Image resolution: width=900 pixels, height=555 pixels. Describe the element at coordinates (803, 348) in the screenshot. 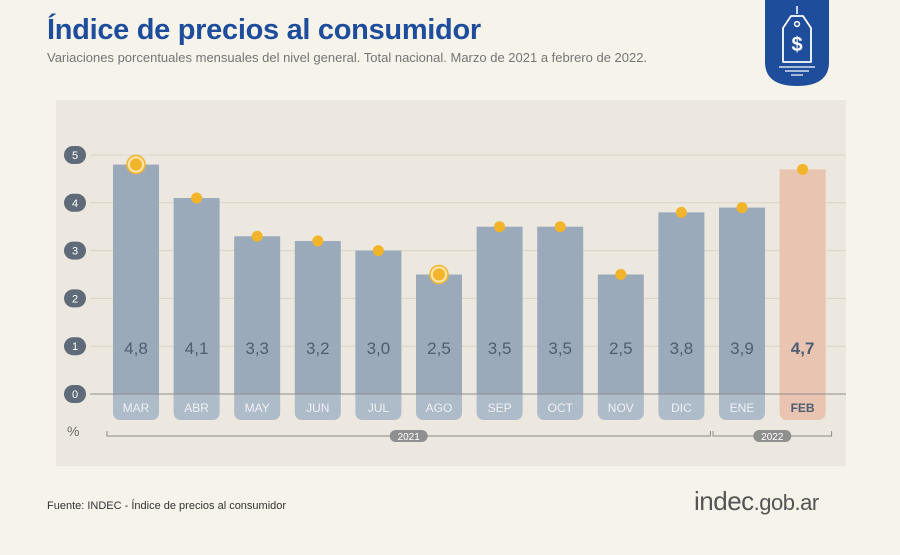

I see `value-label-feb: 4,7` at that location.